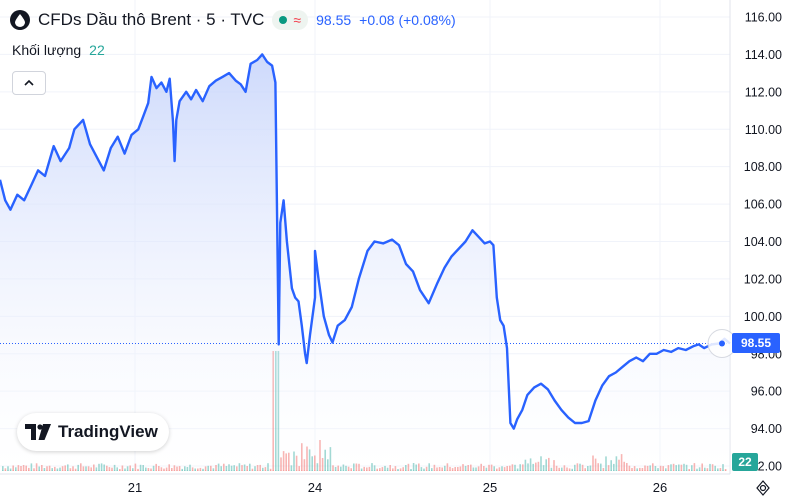 This screenshot has width=794, height=500. What do you see at coordinates (745, 462) in the screenshot?
I see `volume-tag: 22` at bounding box center [745, 462].